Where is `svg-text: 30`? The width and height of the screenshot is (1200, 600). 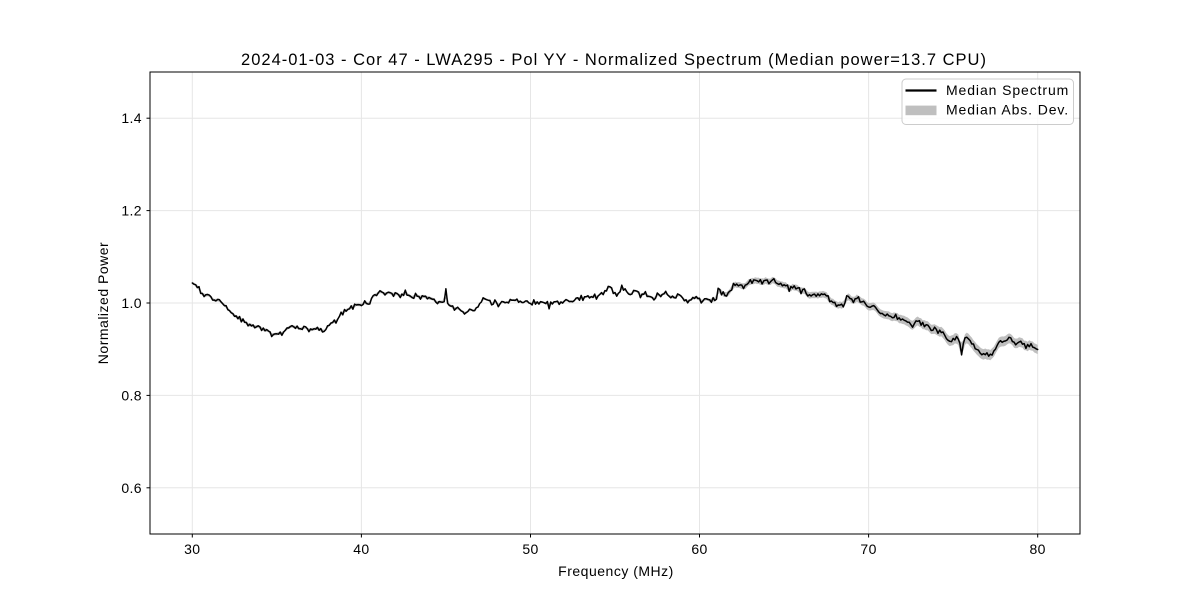
svg-text: 30 is located at coordinates (192, 549).